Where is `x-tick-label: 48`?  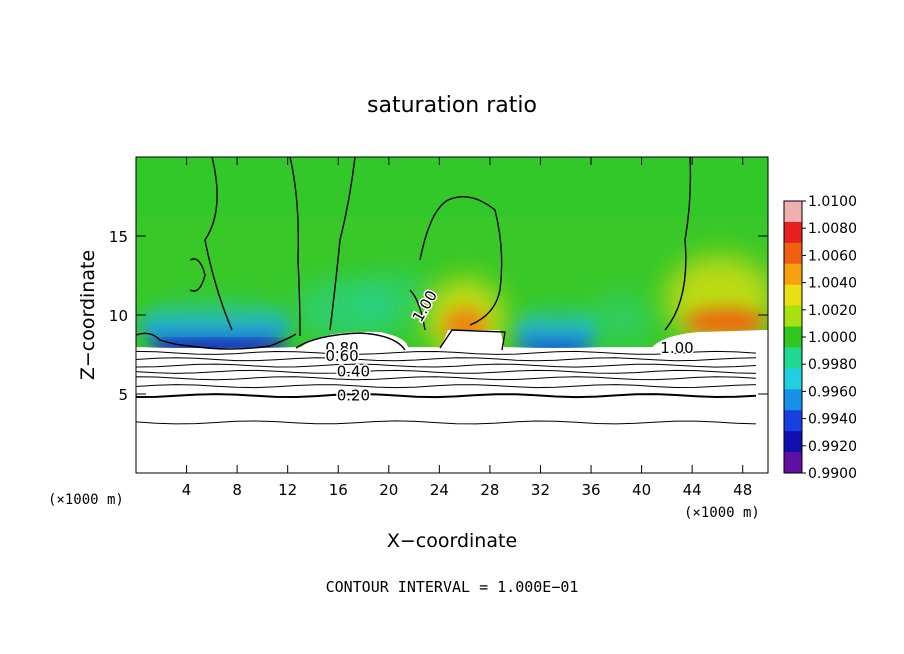
x-tick-label: 48 is located at coordinates (742, 490).